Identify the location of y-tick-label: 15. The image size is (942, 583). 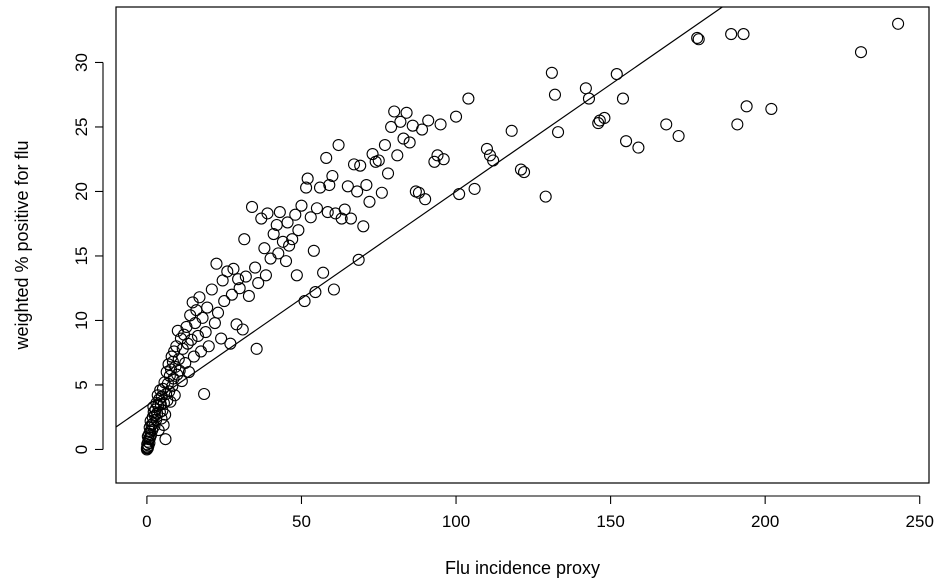
(81, 256).